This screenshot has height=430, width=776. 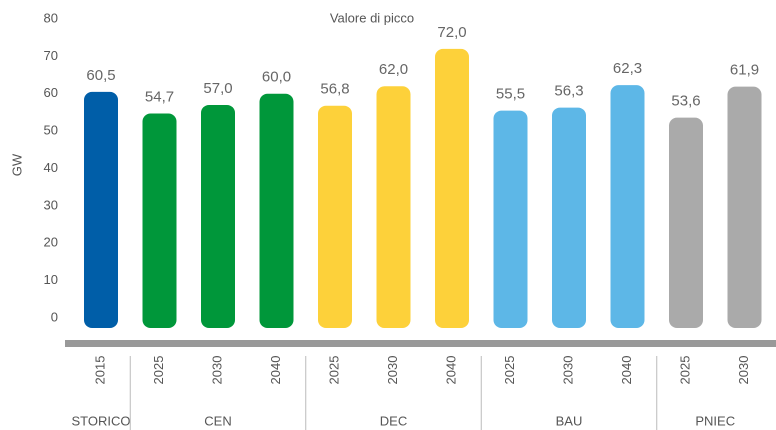 I want to click on value-label: 56,8, so click(x=334, y=89).